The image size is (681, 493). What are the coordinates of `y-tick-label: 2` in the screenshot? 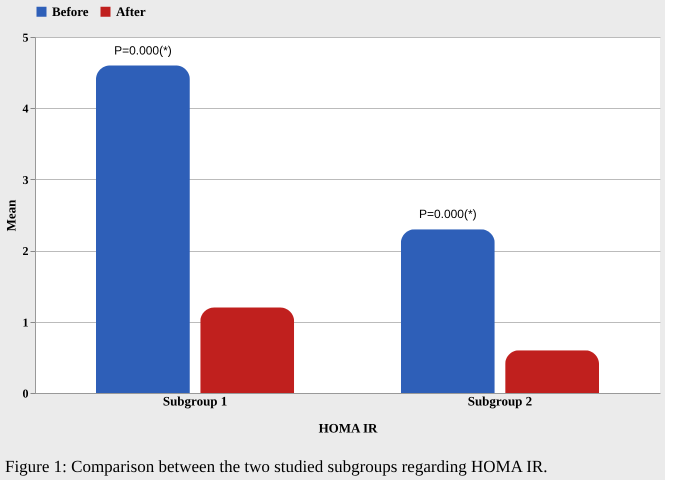 It's located at (25, 251).